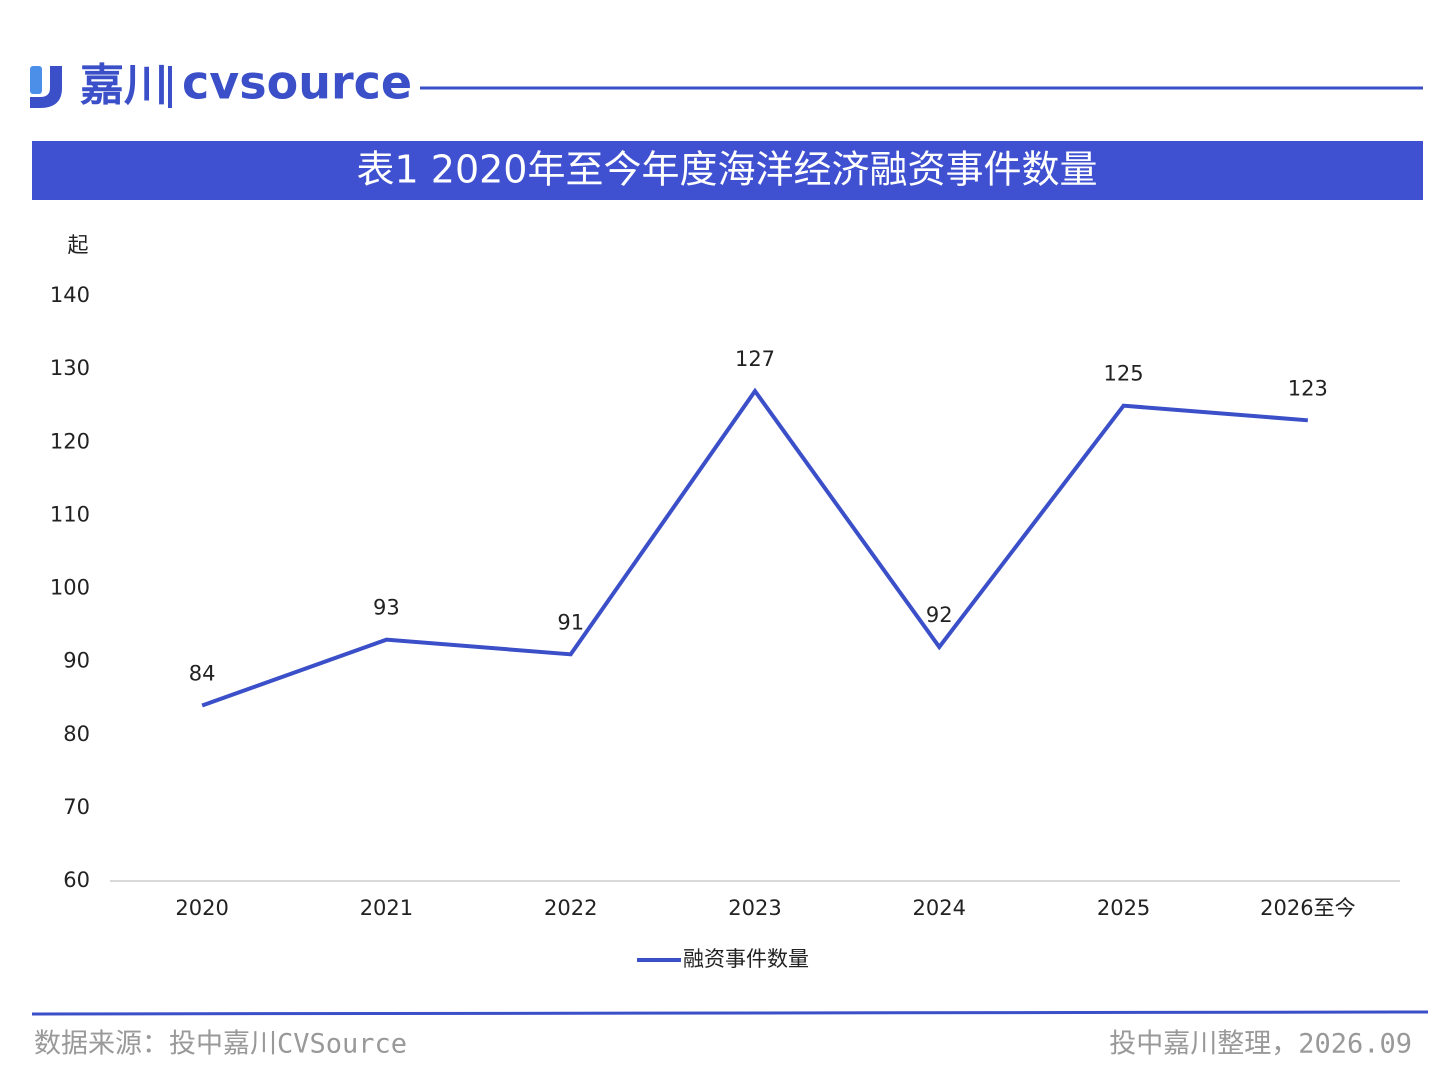 The width and height of the screenshot is (1433, 1080). I want to click on chart-title: 表1 2020年至今年度海洋经济融资事件数量, so click(727, 170).